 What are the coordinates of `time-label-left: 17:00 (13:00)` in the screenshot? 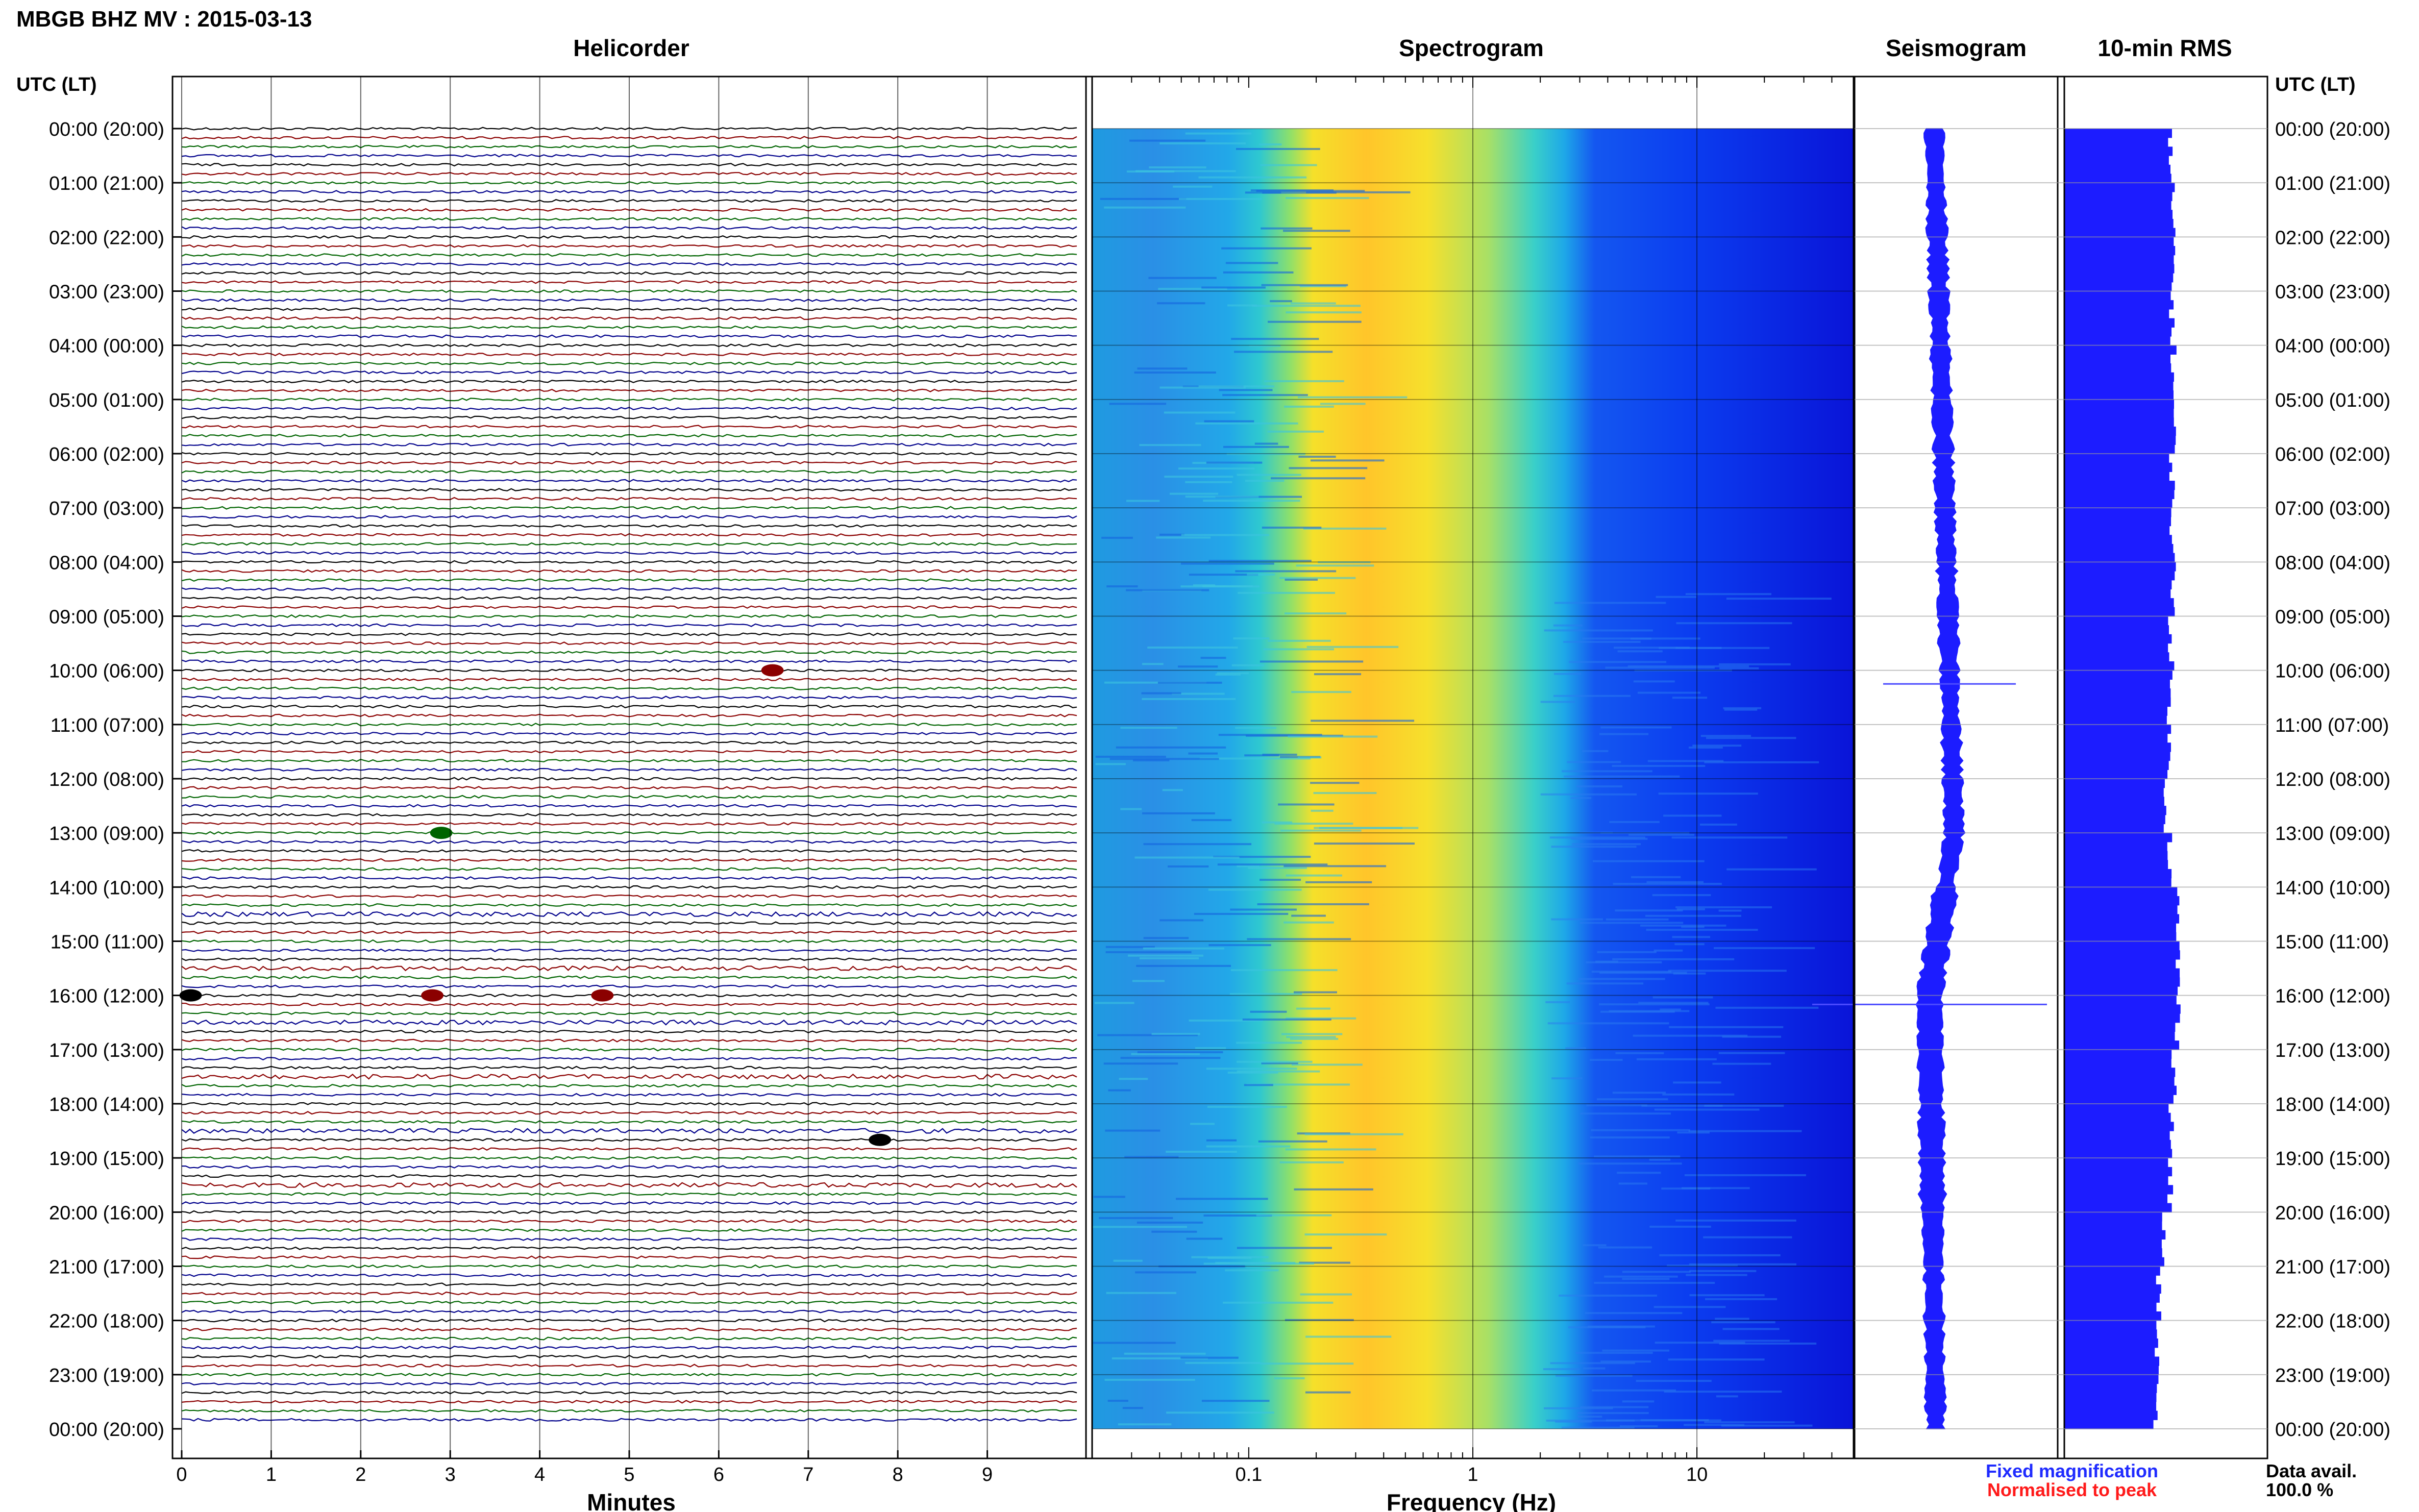 It's located at (106, 1050).